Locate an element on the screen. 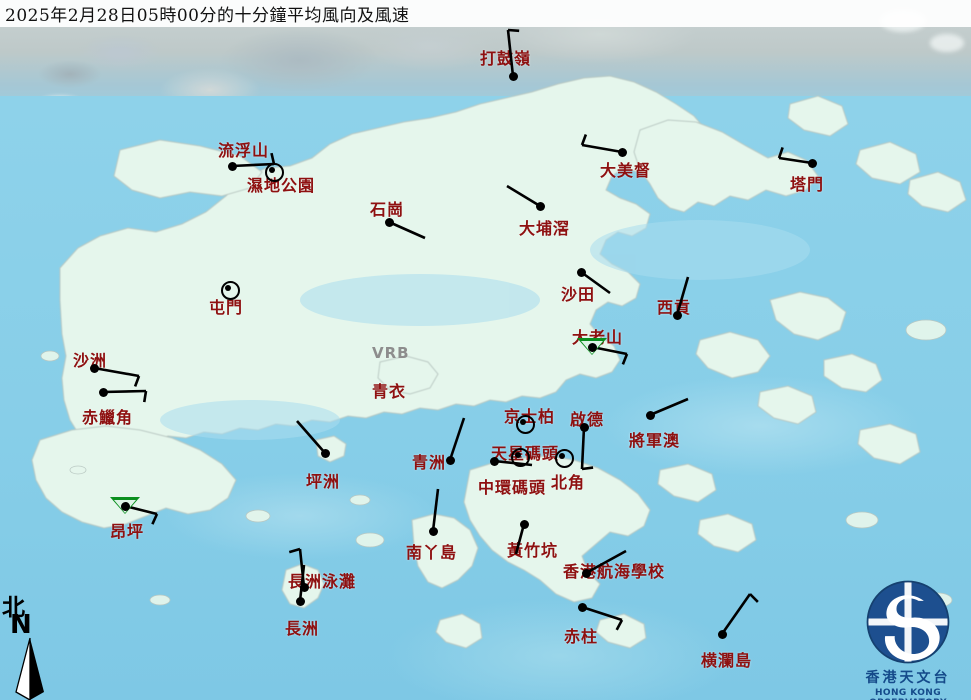 The height and width of the screenshot is (700, 971). station-label: 濕地公園 is located at coordinates (281, 185).